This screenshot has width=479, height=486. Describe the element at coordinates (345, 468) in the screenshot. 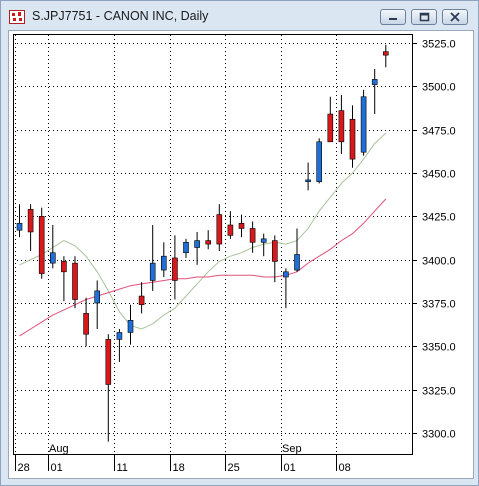

I see `x-tick-label: 08` at that location.